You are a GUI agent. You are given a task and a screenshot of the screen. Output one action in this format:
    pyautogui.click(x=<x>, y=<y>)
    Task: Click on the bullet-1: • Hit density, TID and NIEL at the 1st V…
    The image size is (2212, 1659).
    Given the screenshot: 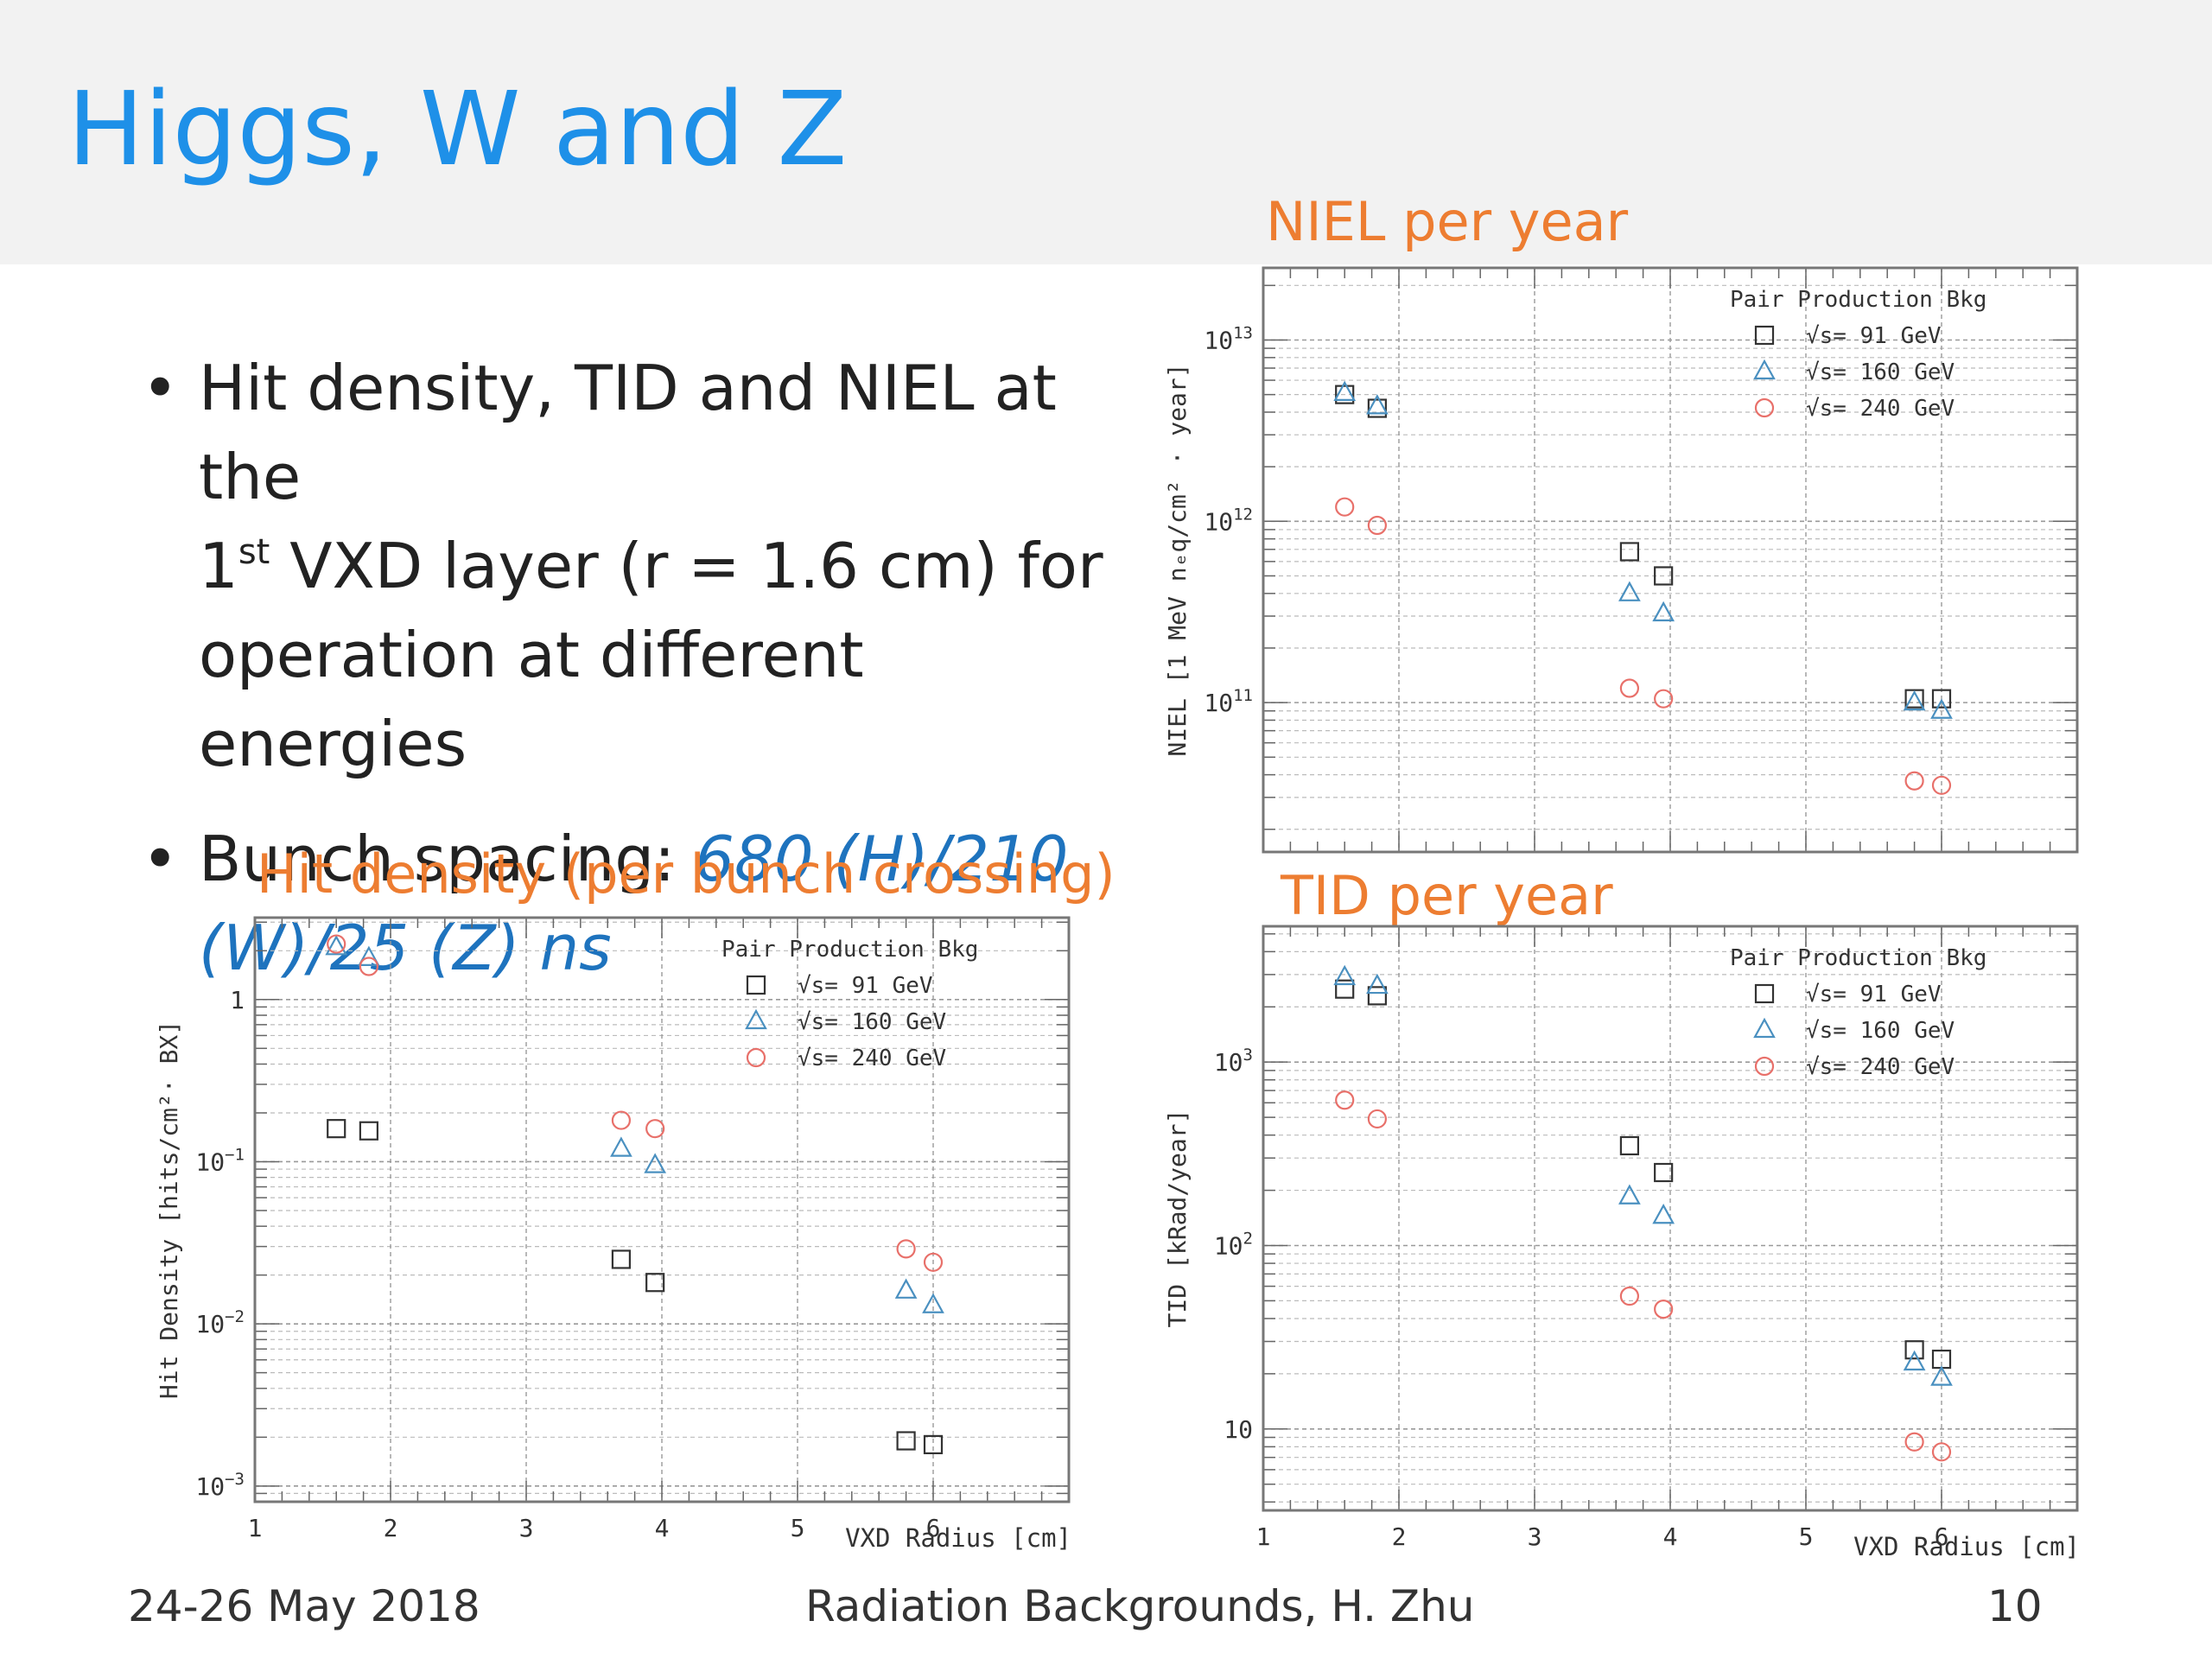 What is the action you would take?
    pyautogui.click(x=635, y=566)
    